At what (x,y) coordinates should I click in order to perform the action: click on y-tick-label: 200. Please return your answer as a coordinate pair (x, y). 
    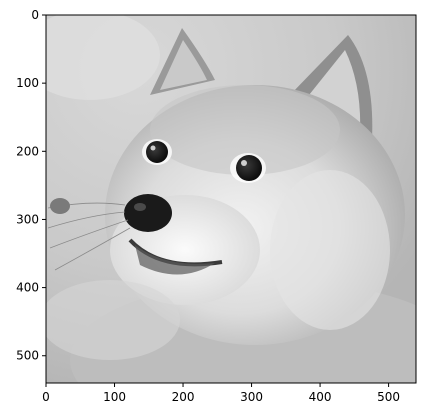
    Looking at the image, I should click on (27, 151).